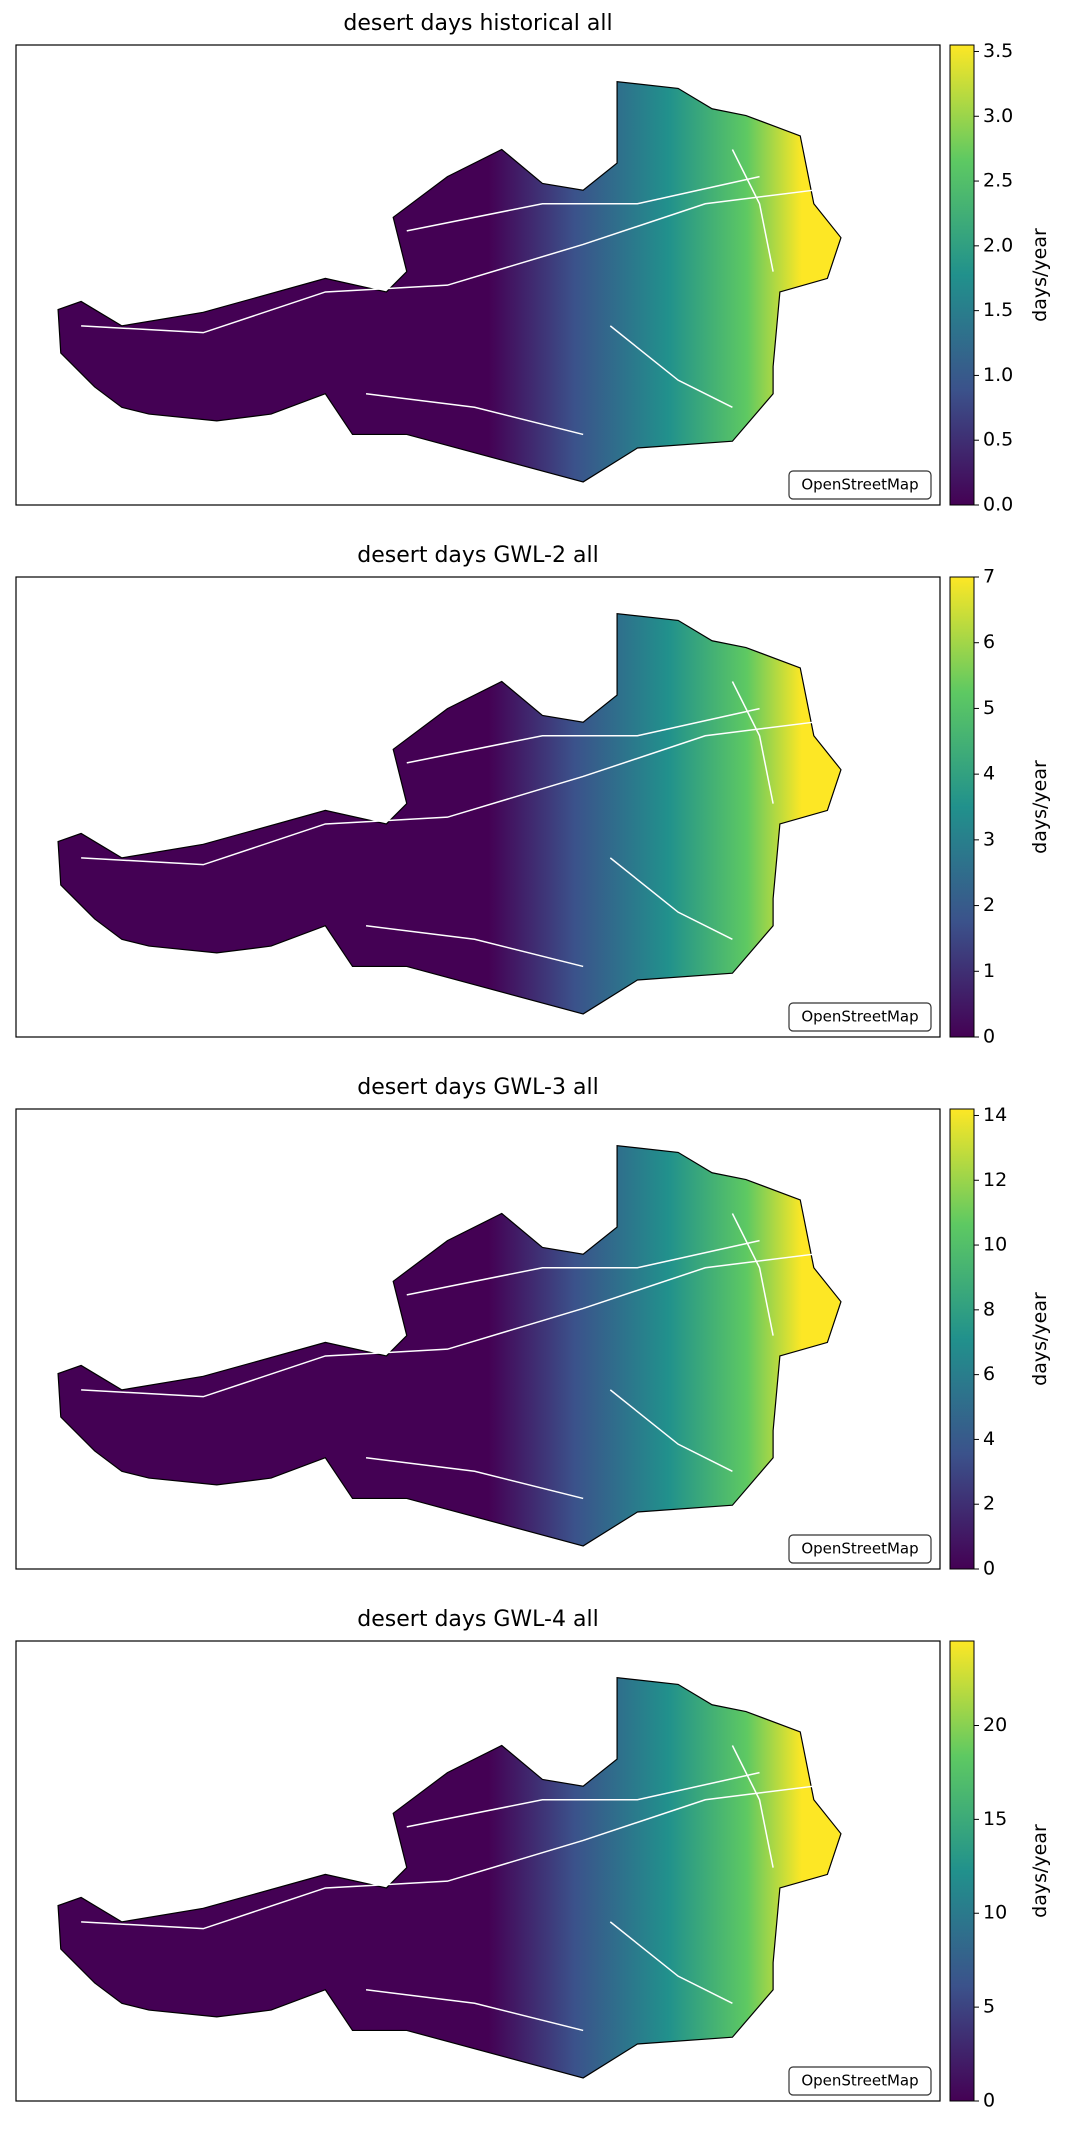 The width and height of the screenshot is (1071, 2140). I want to click on colorbar-tick-label: 15, so click(995, 1819).